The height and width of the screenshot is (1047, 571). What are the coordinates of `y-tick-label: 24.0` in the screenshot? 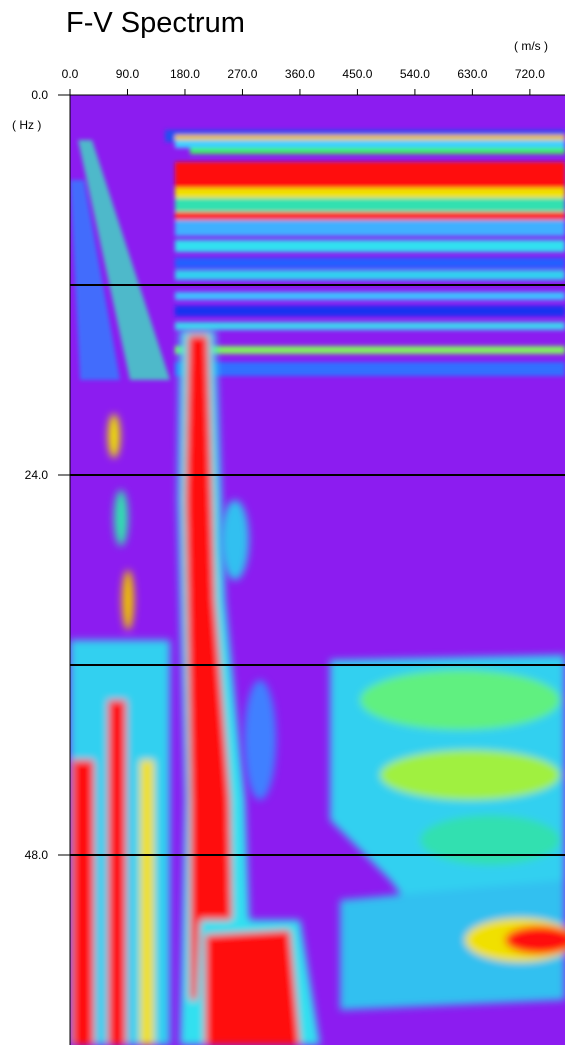 It's located at (37, 475).